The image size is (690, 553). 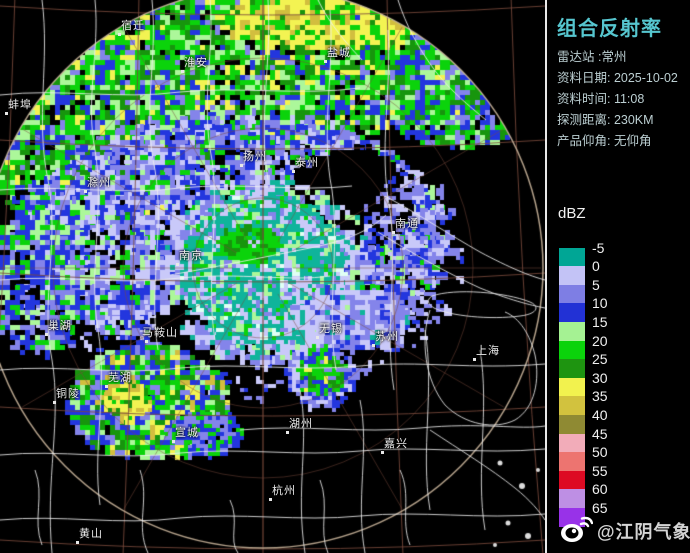 I want to click on scale-tick-label: 5, so click(x=596, y=284).